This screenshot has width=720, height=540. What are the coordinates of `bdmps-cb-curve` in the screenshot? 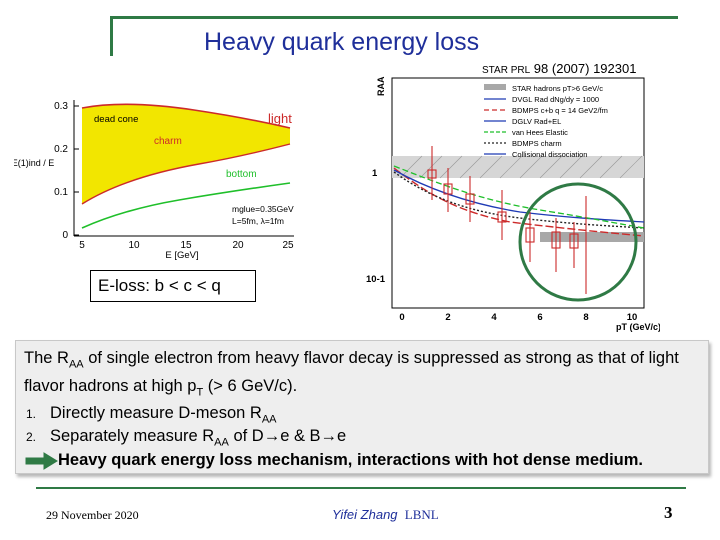 It's located at (519, 202).